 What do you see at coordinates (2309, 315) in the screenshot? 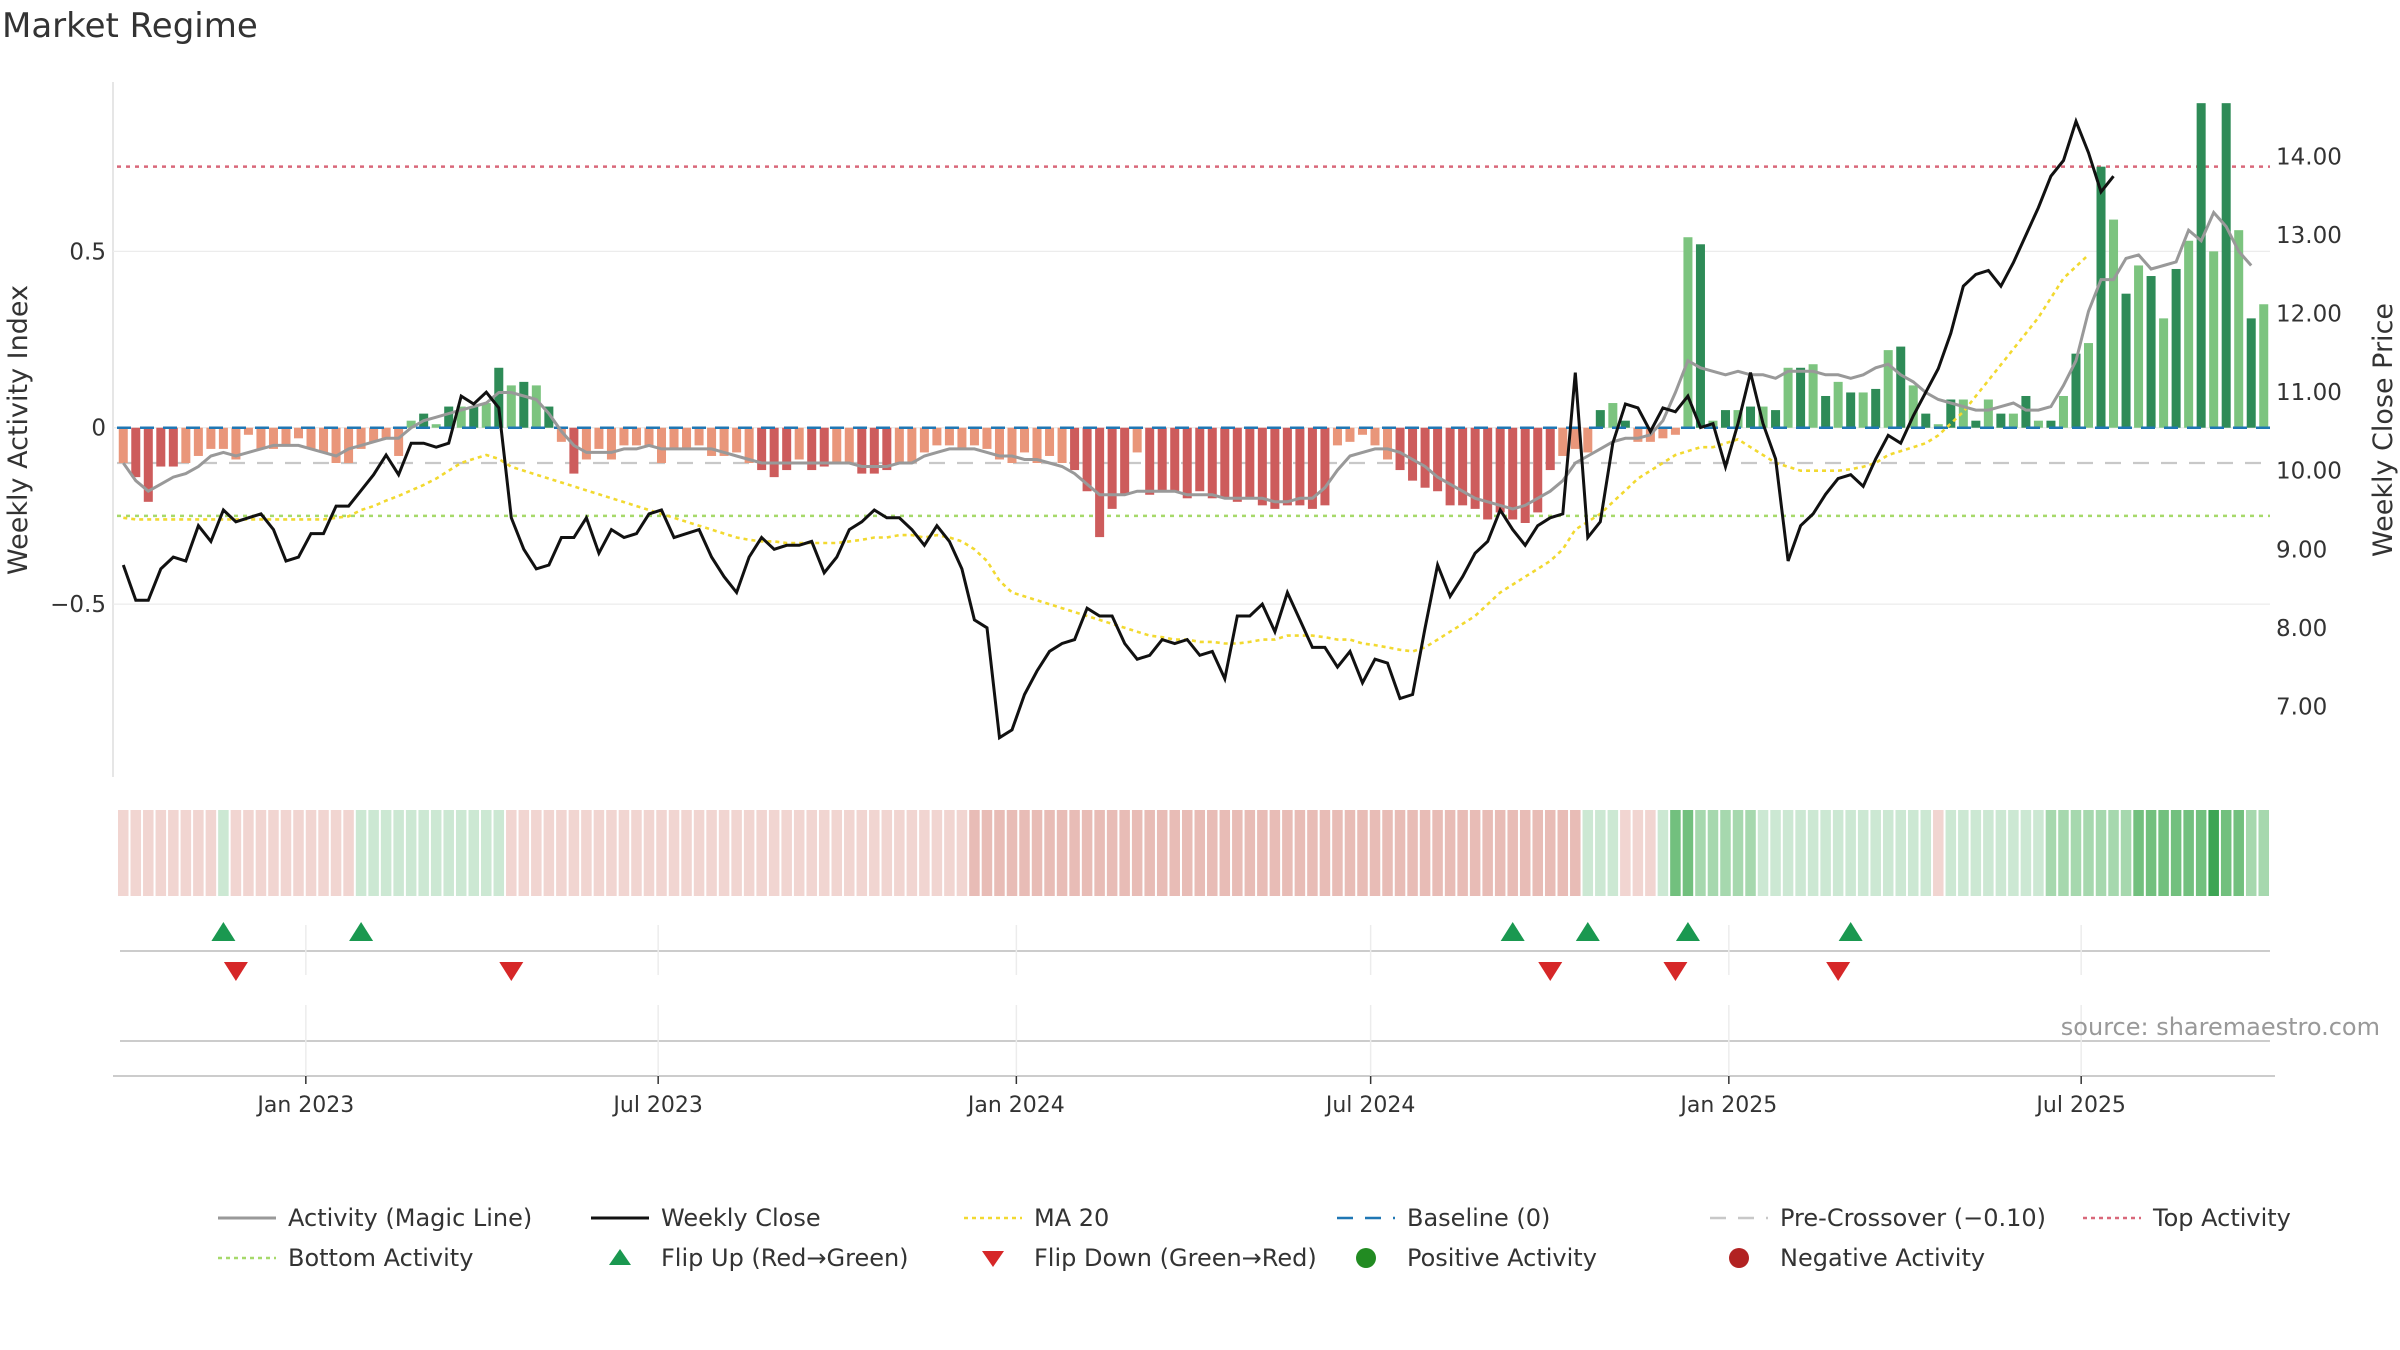
I see `right-tick-label: 12.00` at bounding box center [2309, 315].